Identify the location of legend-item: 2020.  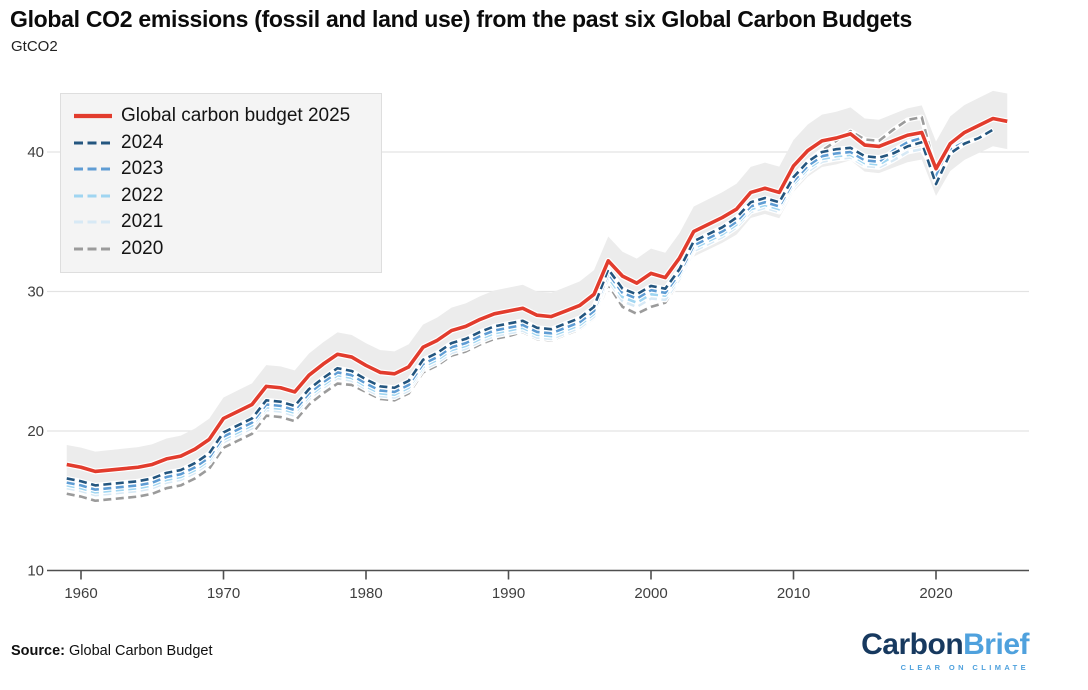
(227, 249).